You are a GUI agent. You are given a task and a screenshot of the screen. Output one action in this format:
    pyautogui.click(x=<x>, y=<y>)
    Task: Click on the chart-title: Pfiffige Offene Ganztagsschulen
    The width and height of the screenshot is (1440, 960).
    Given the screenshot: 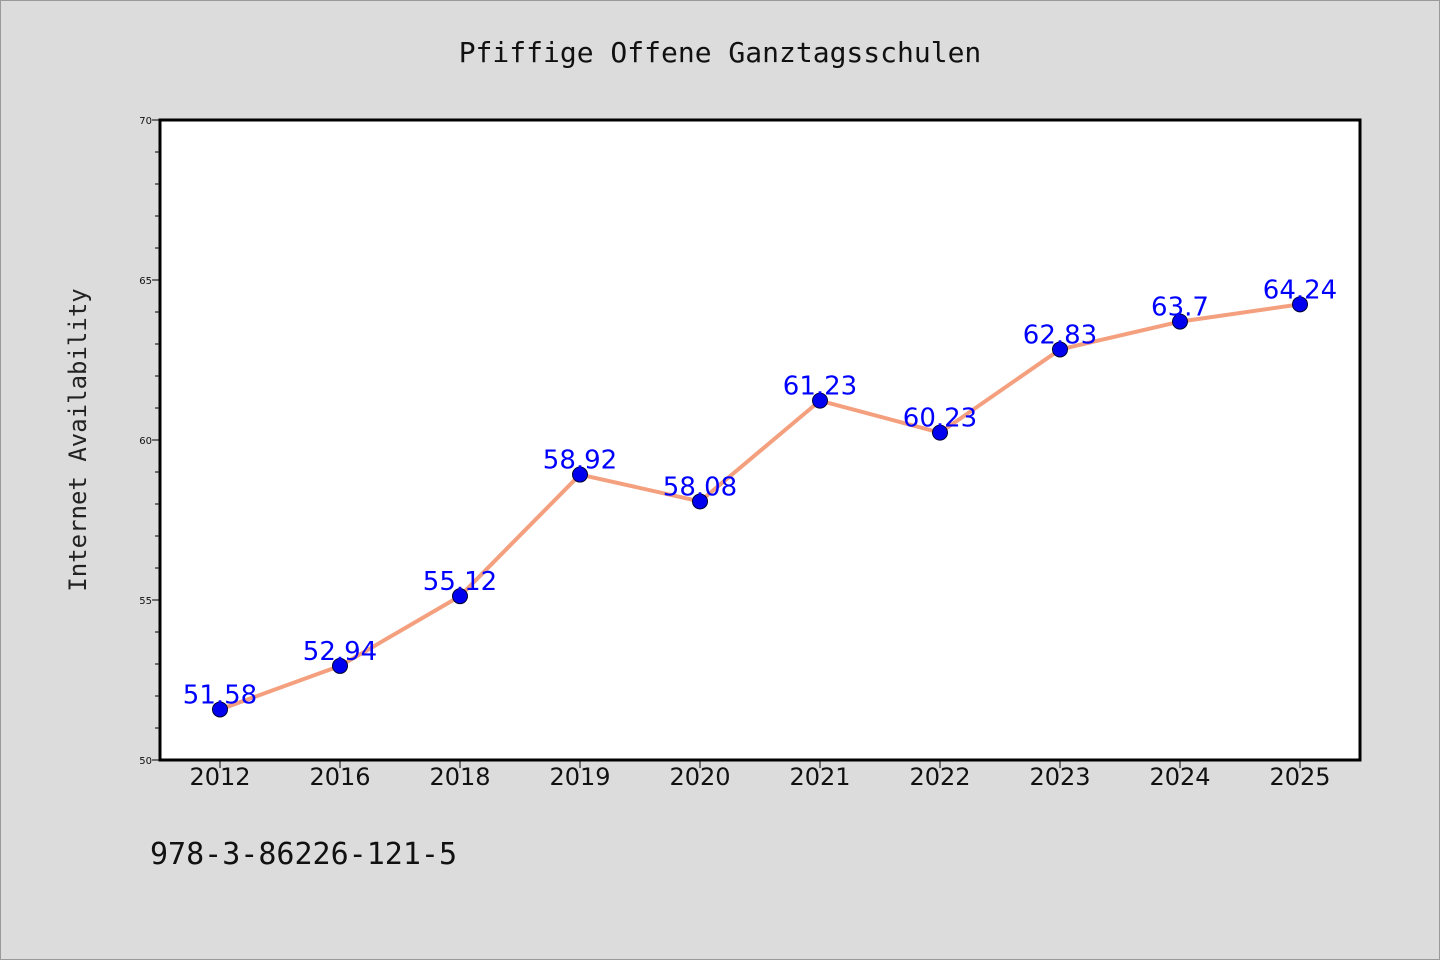 What is the action you would take?
    pyautogui.click(x=720, y=52)
    